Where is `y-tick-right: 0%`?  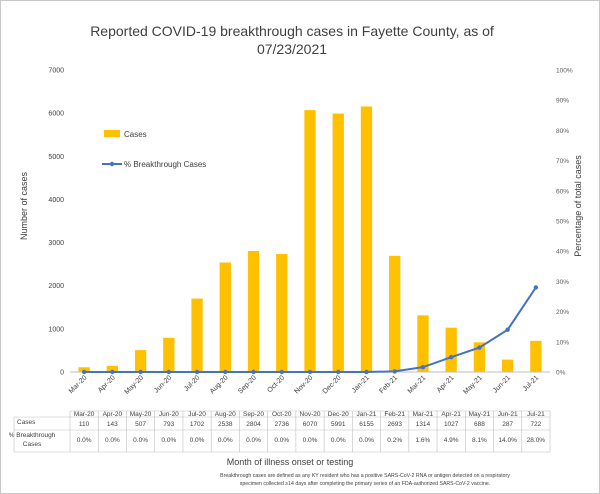
y-tick-right: 0% is located at coordinates (561, 373).